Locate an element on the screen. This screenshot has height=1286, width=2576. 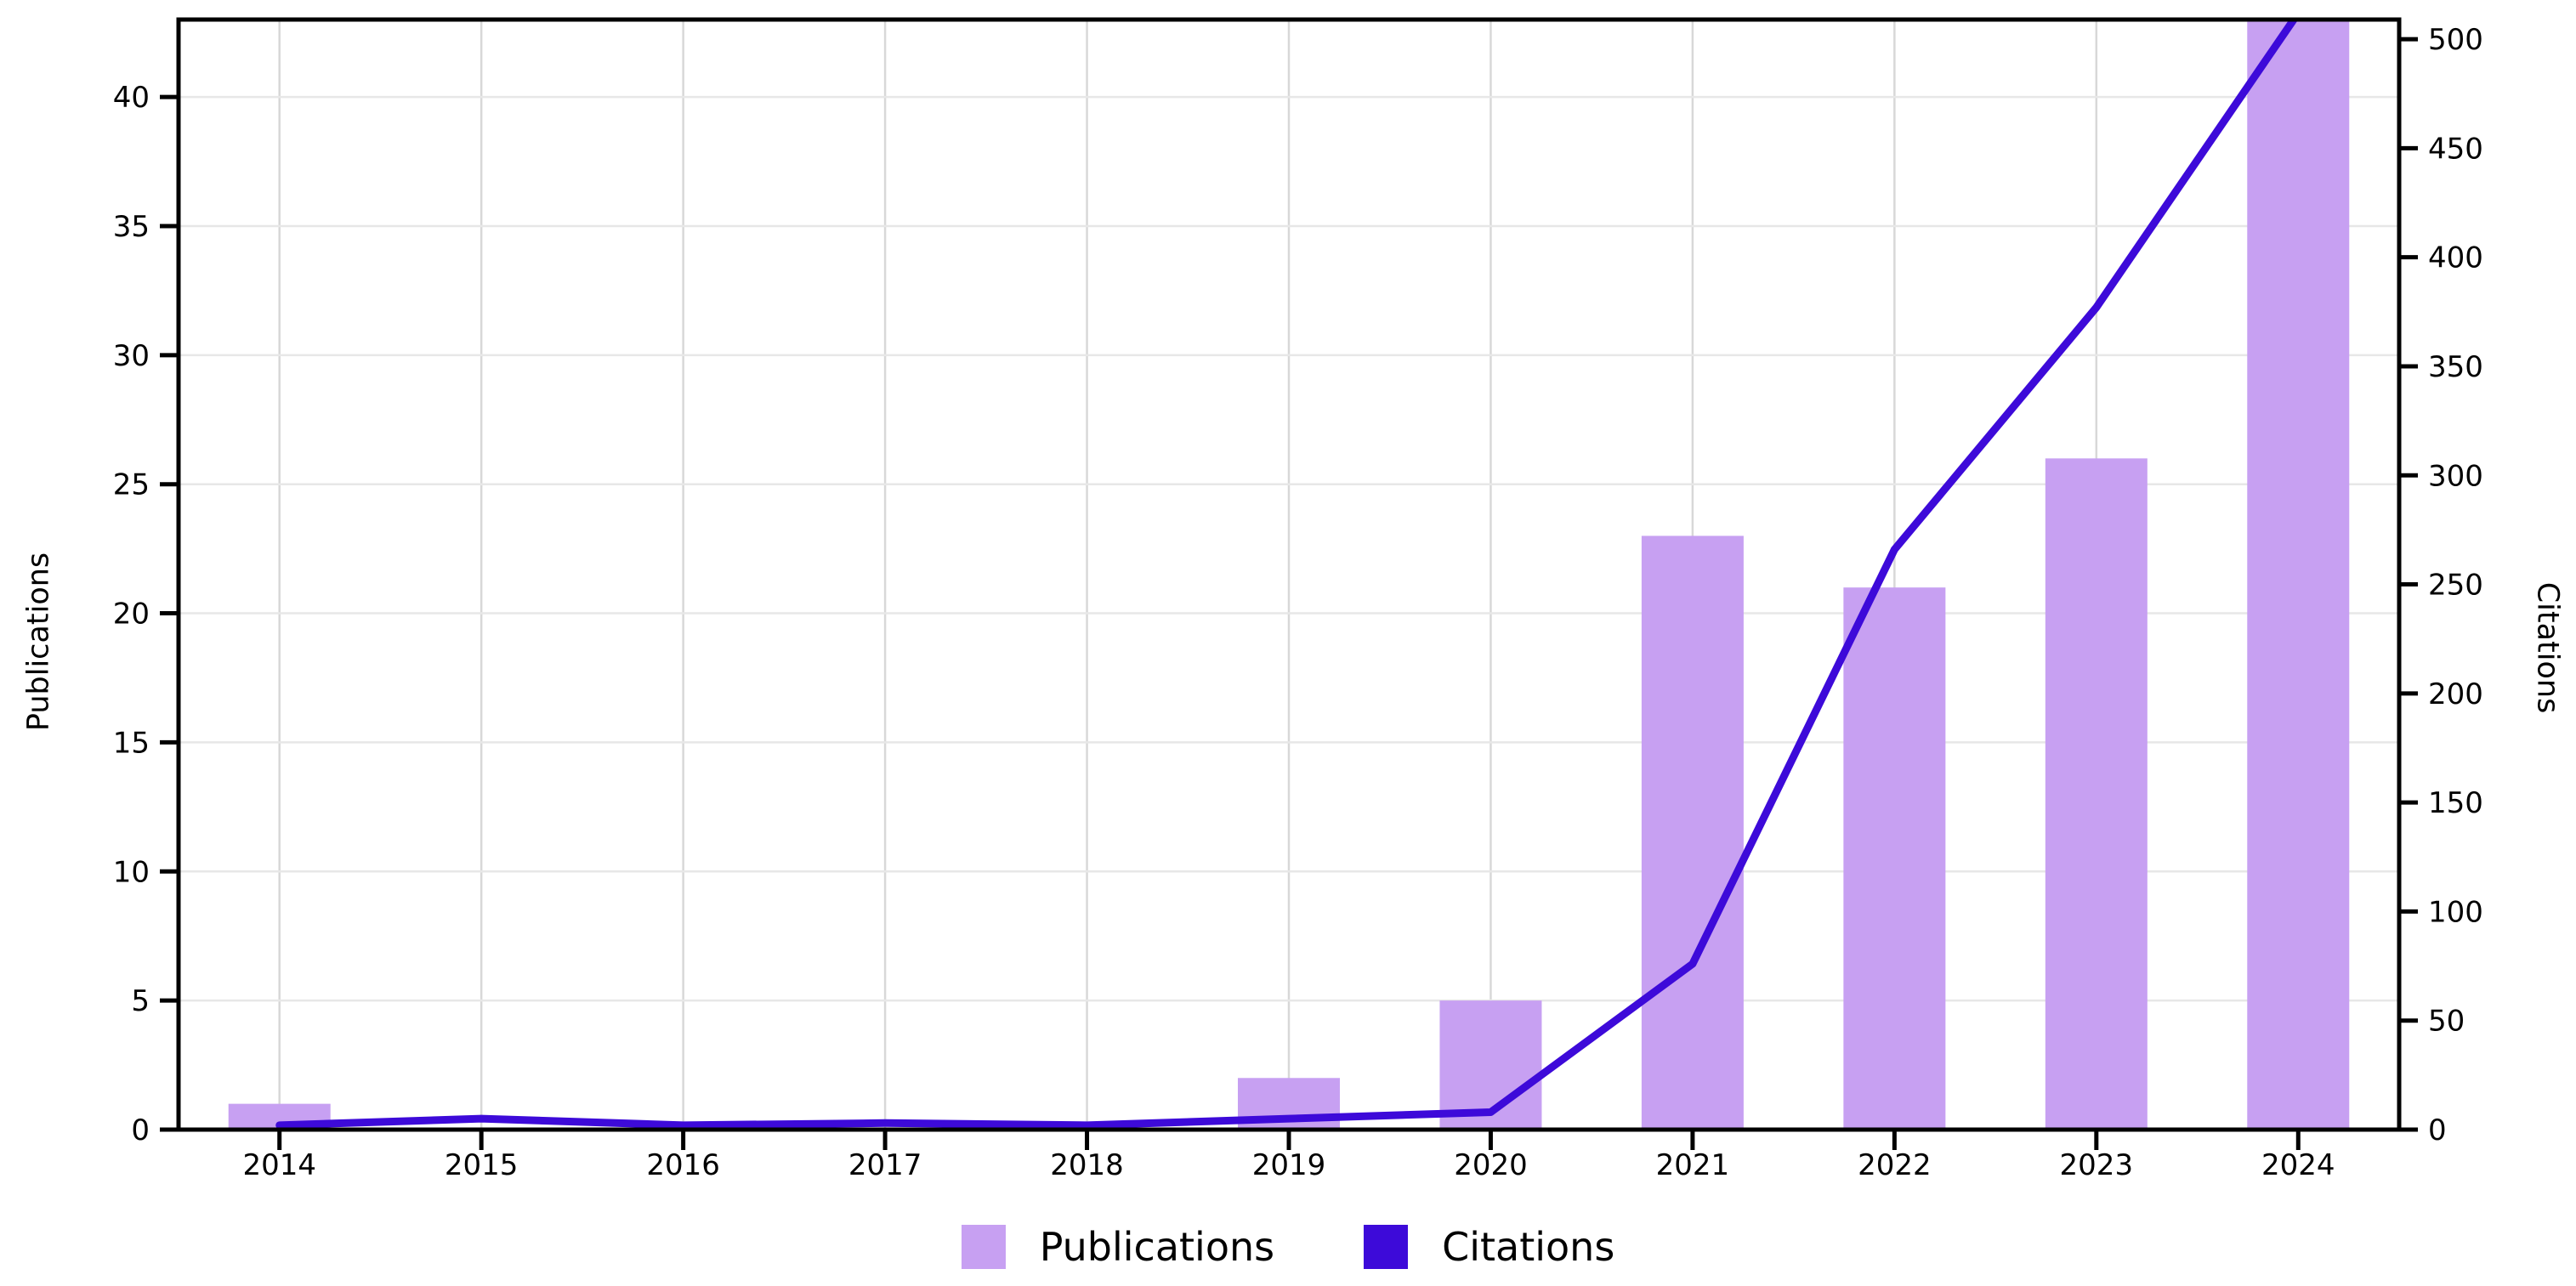
y-left-tick-label: 0 is located at coordinates (141, 1130).